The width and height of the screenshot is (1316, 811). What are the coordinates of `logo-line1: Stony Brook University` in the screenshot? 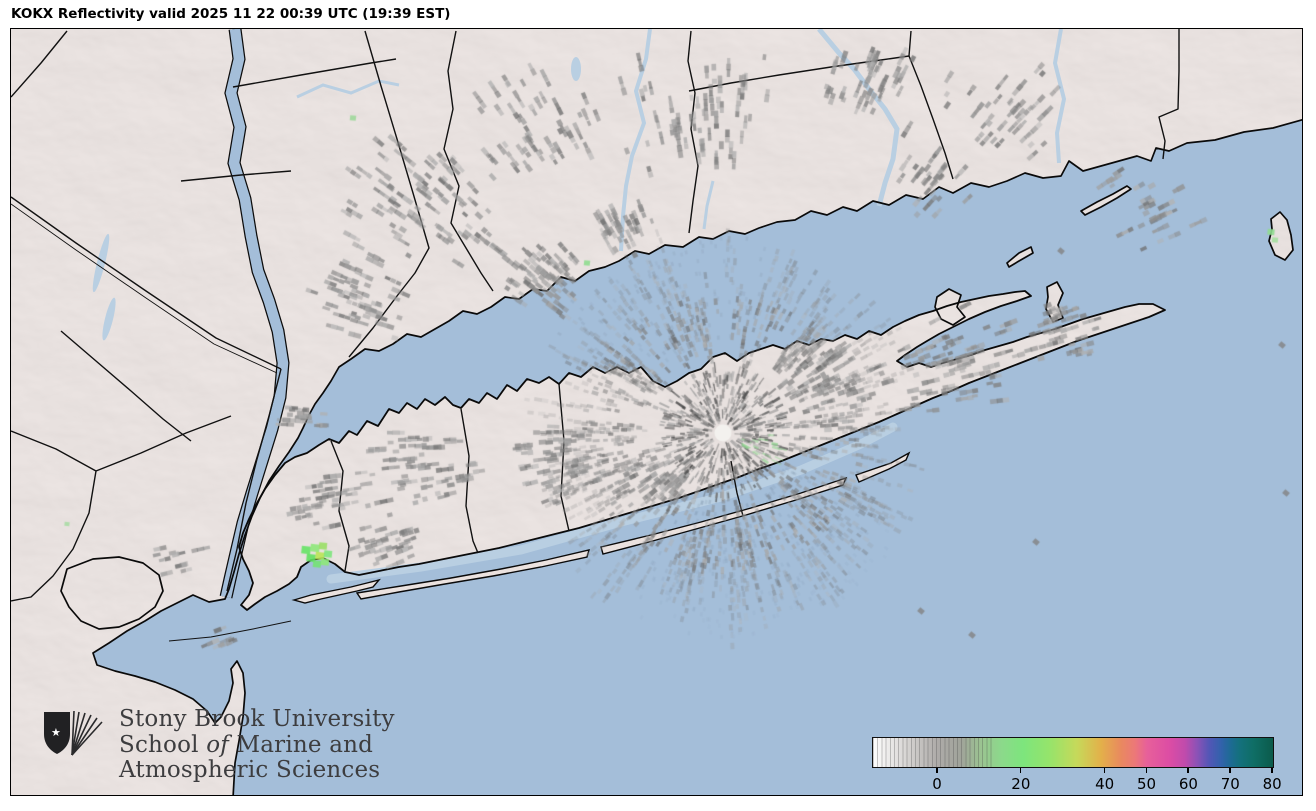 It's located at (257, 719).